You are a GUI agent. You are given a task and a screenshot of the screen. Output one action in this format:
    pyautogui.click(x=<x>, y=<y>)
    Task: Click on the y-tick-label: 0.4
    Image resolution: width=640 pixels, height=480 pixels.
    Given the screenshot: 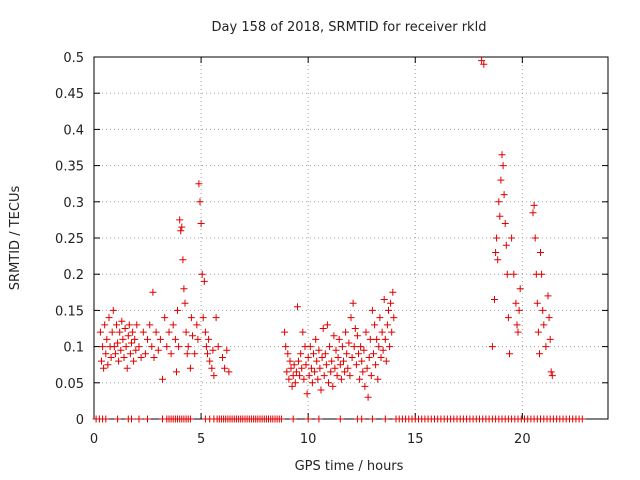 What is the action you would take?
    pyautogui.click(x=73, y=130)
    